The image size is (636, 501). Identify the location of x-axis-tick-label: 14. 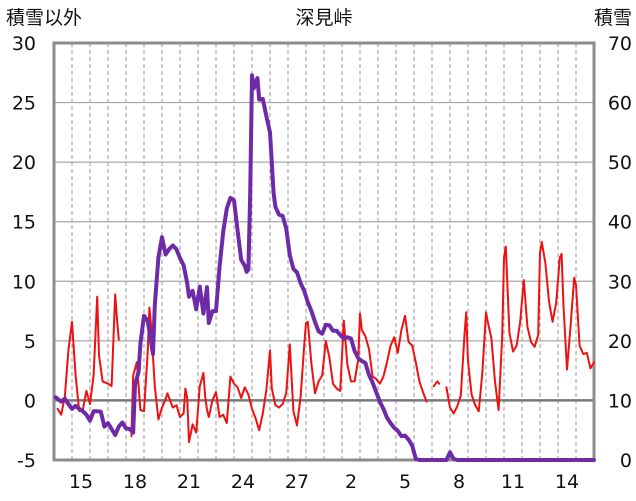
(567, 482).